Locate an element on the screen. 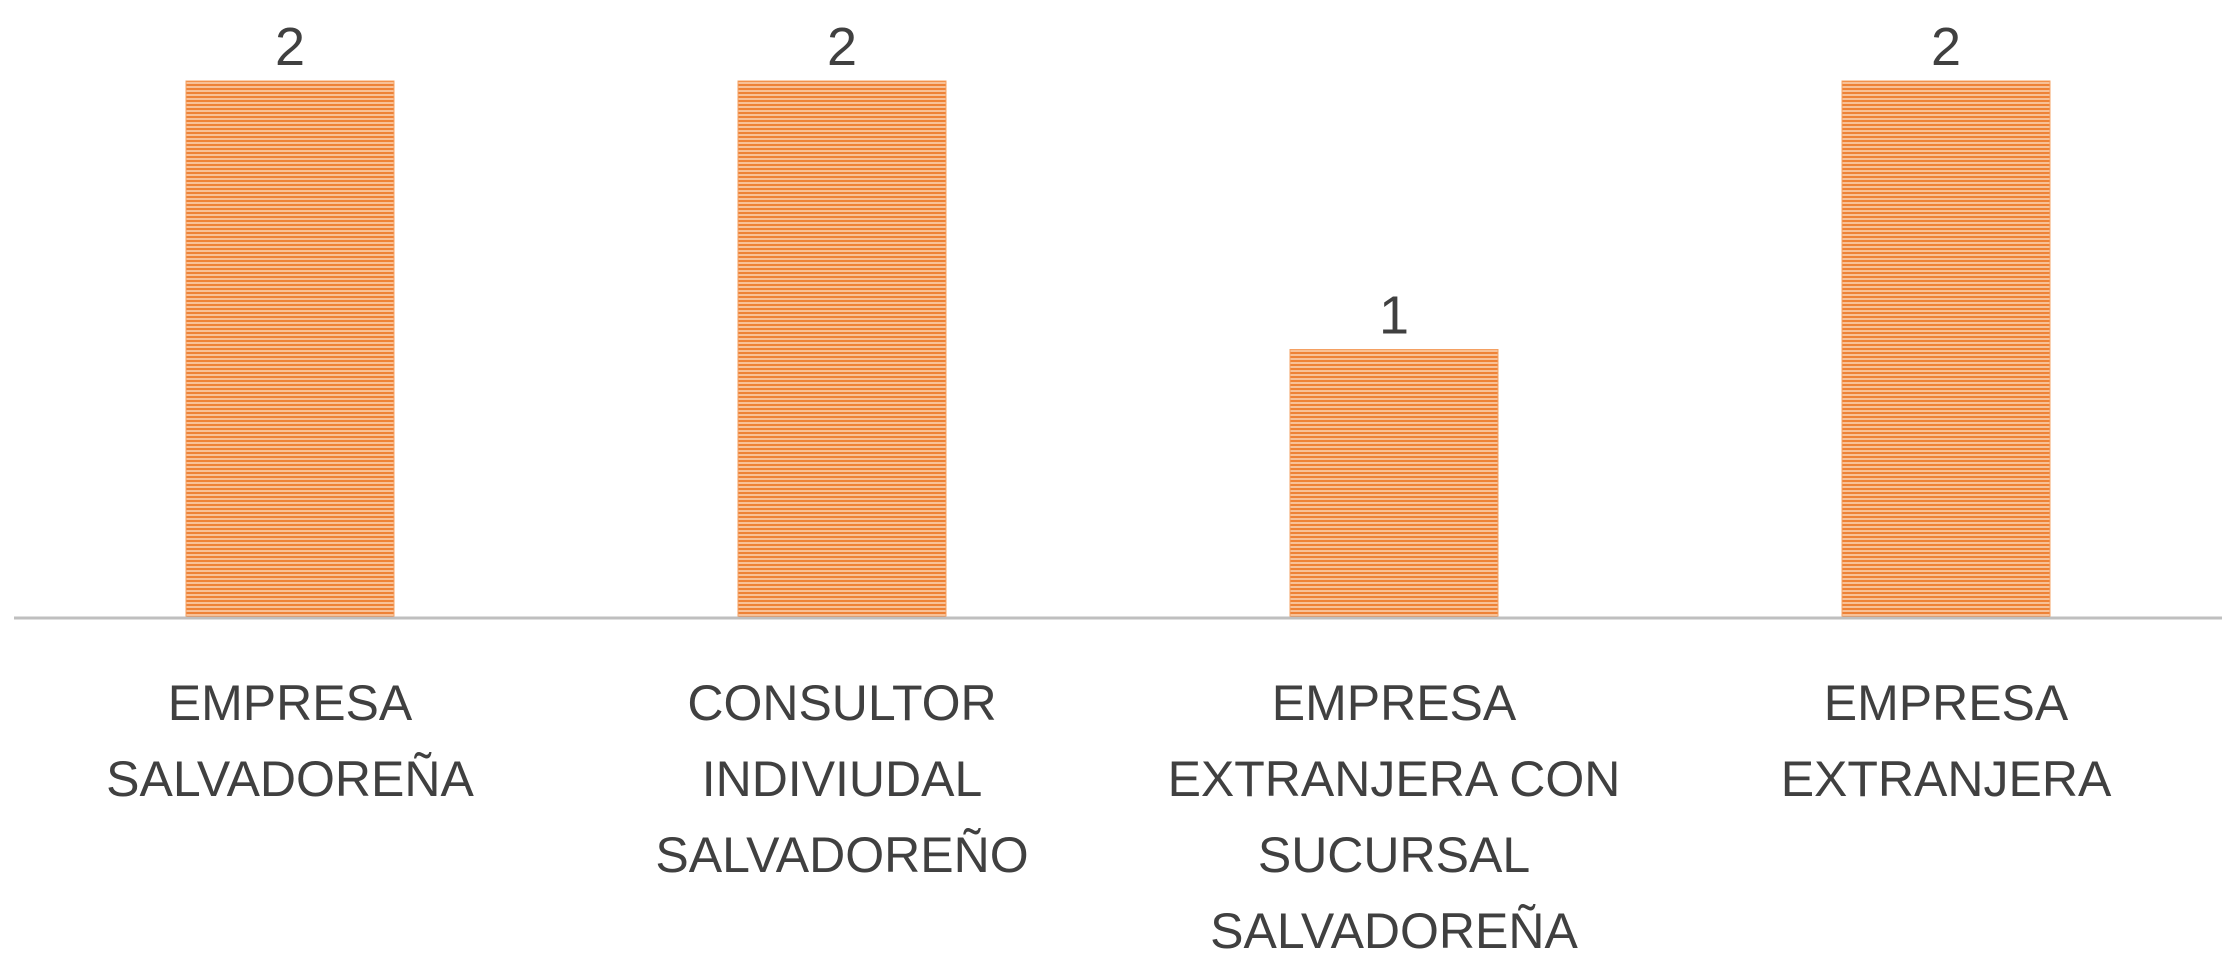  x-tick-label: EMPRESA SALVADOREÑA is located at coordinates (290, 741).